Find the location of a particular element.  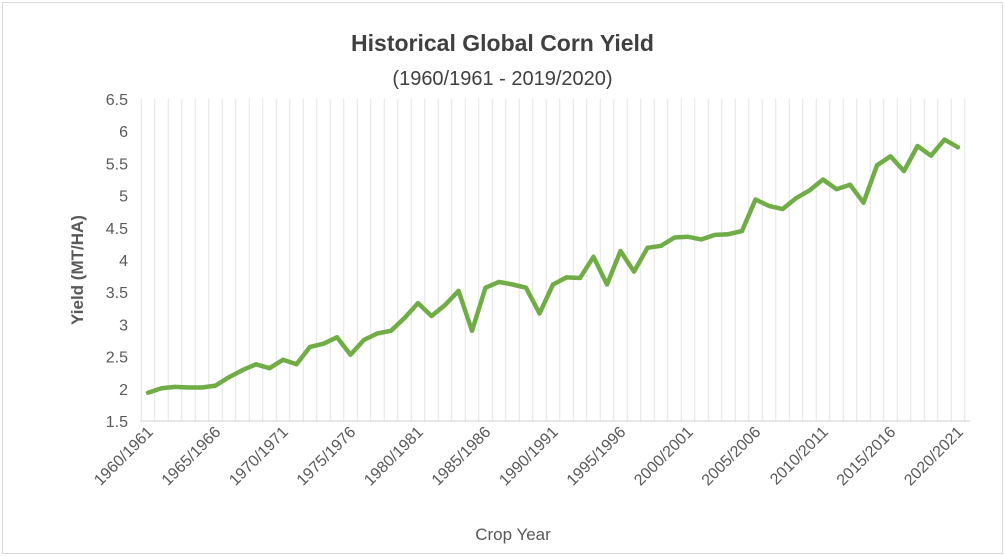

y-tick-label: 3.5 is located at coordinates (117, 293).